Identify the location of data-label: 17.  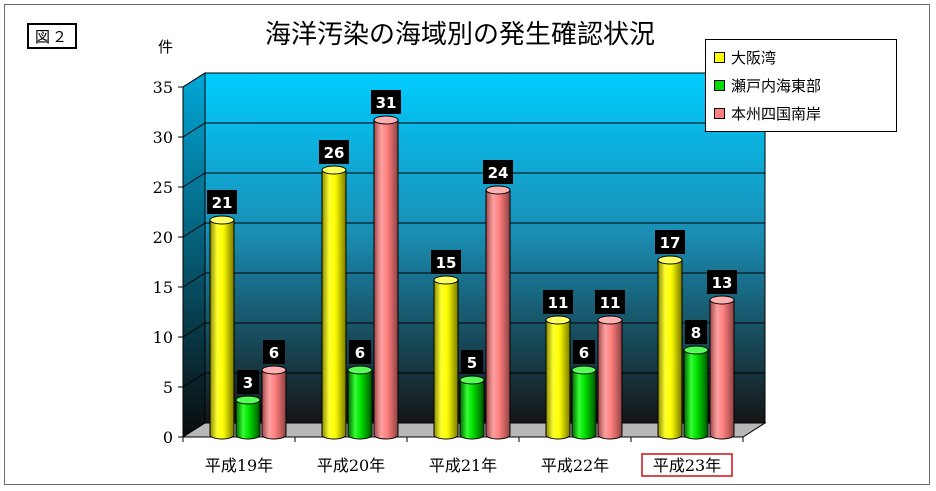
(670, 242).